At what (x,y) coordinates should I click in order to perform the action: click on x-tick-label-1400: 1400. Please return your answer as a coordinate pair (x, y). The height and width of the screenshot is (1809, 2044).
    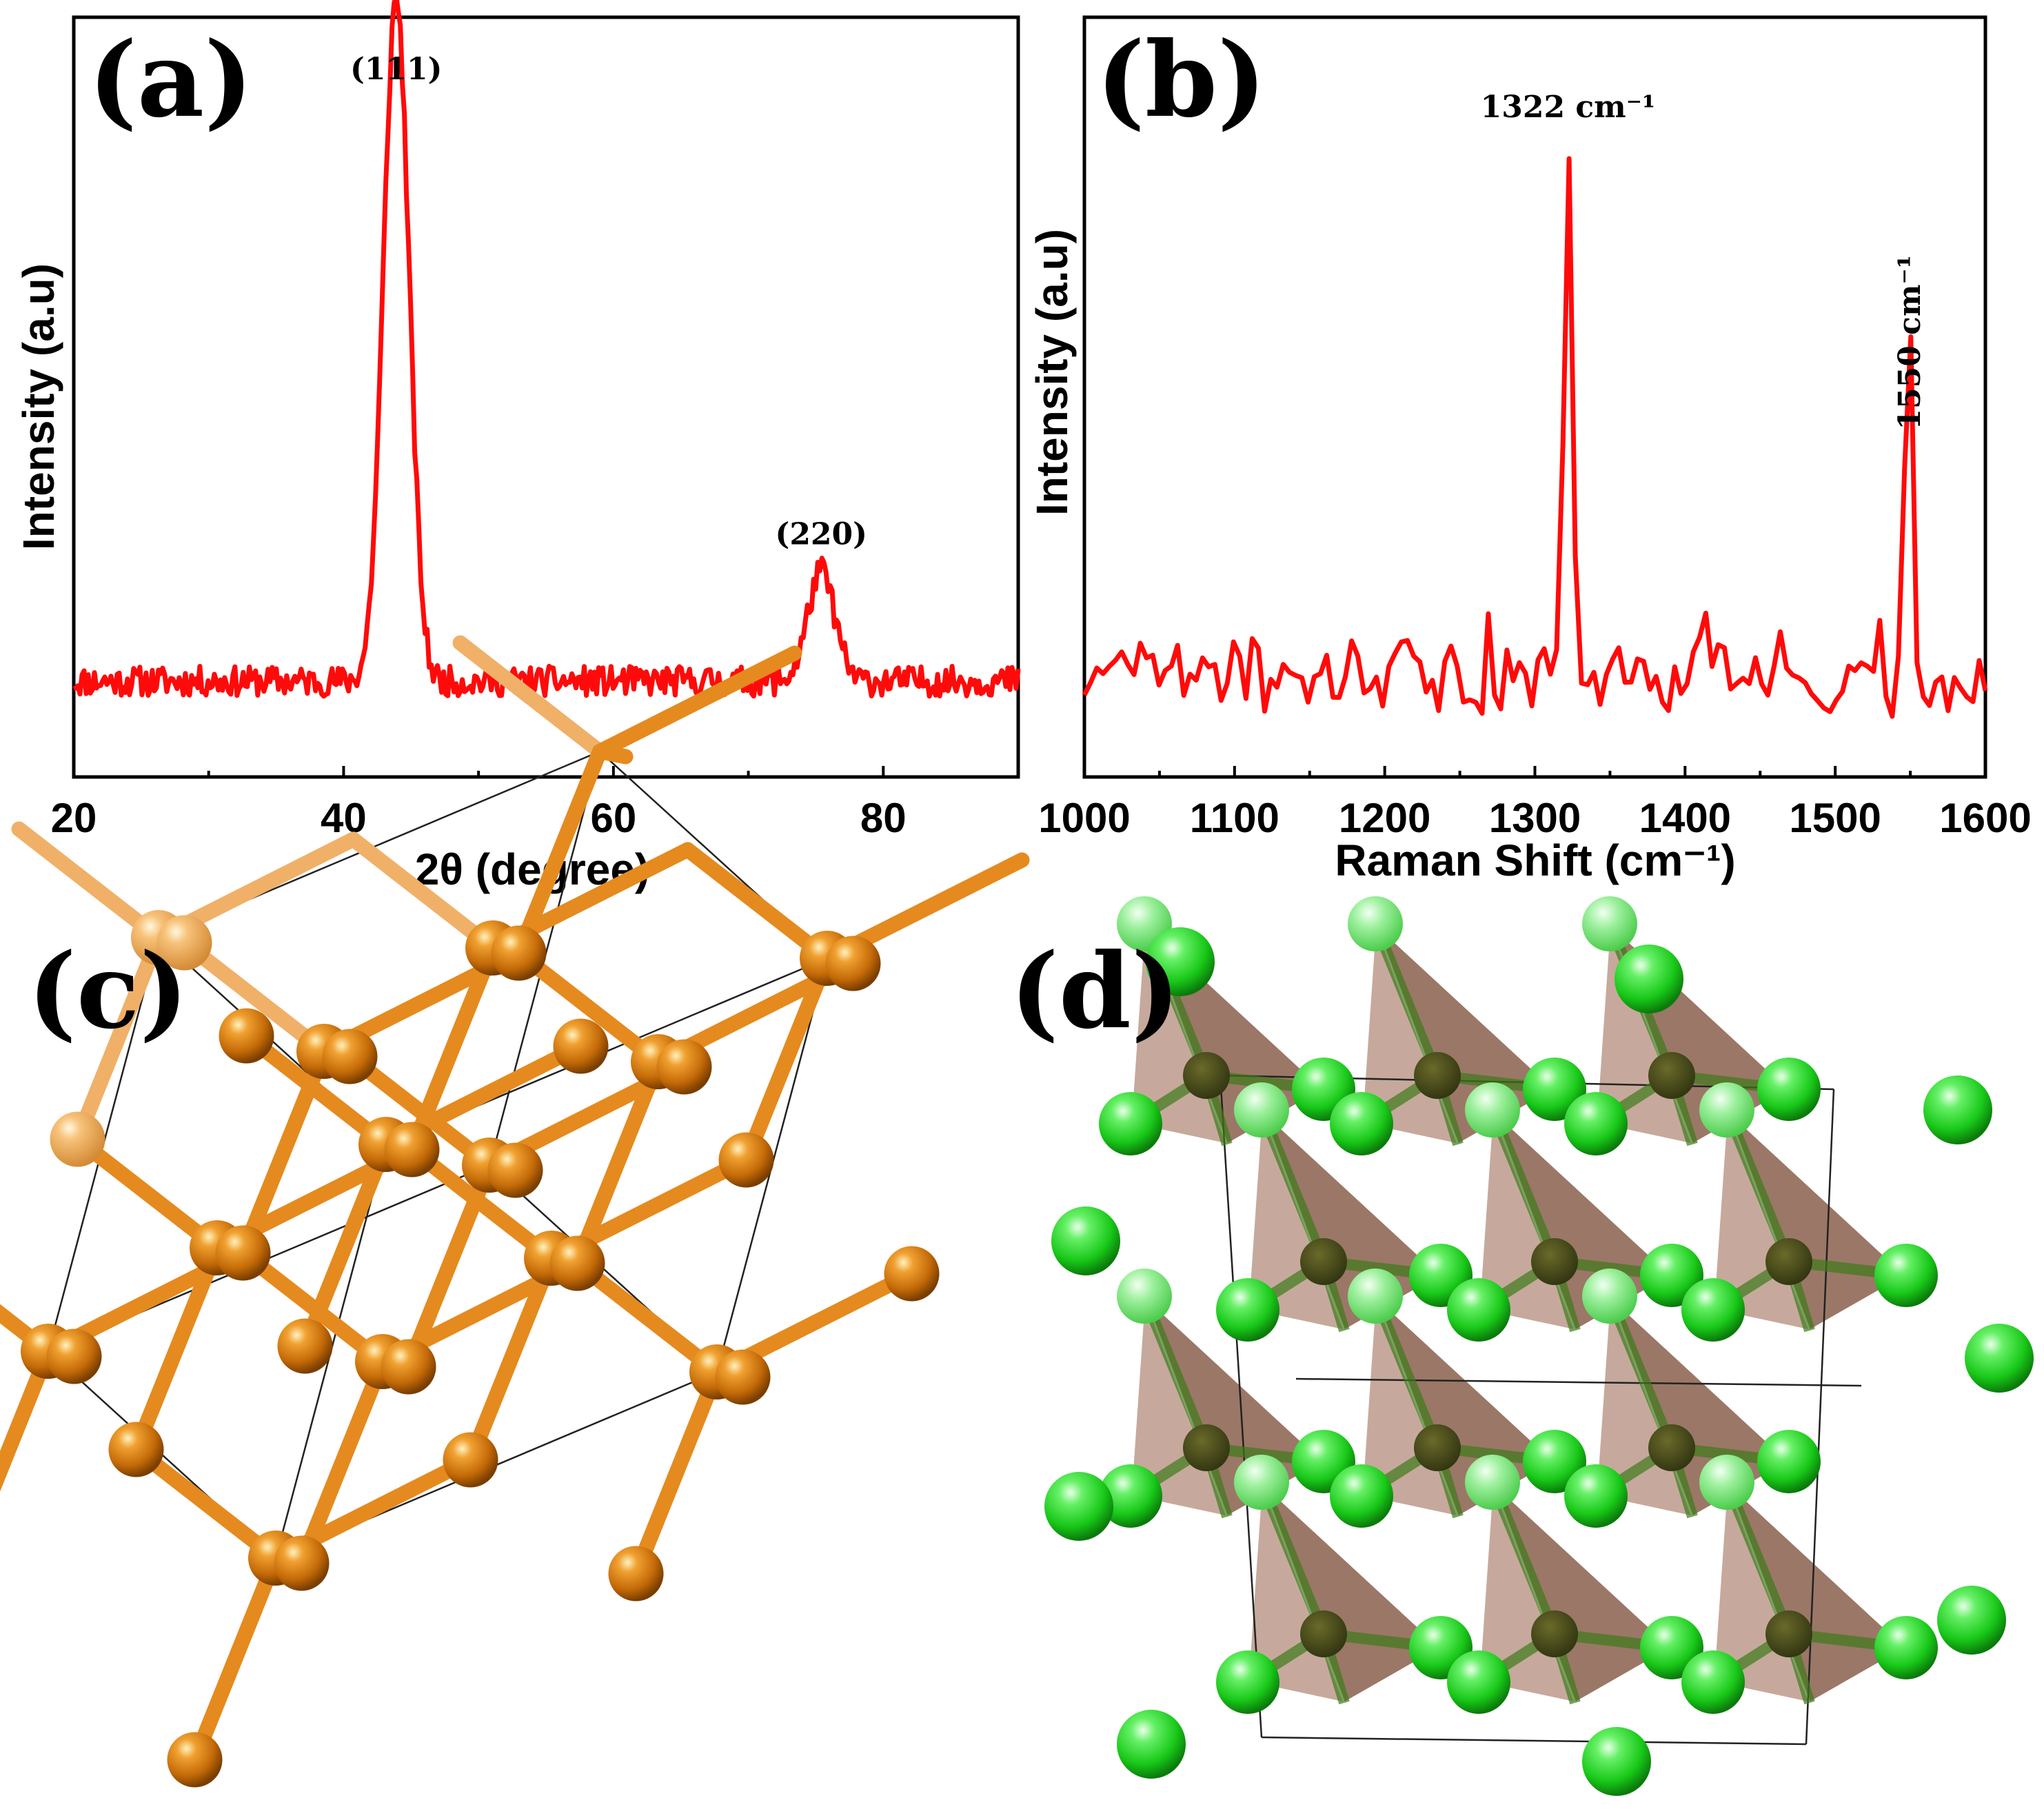
    Looking at the image, I should click on (1685, 818).